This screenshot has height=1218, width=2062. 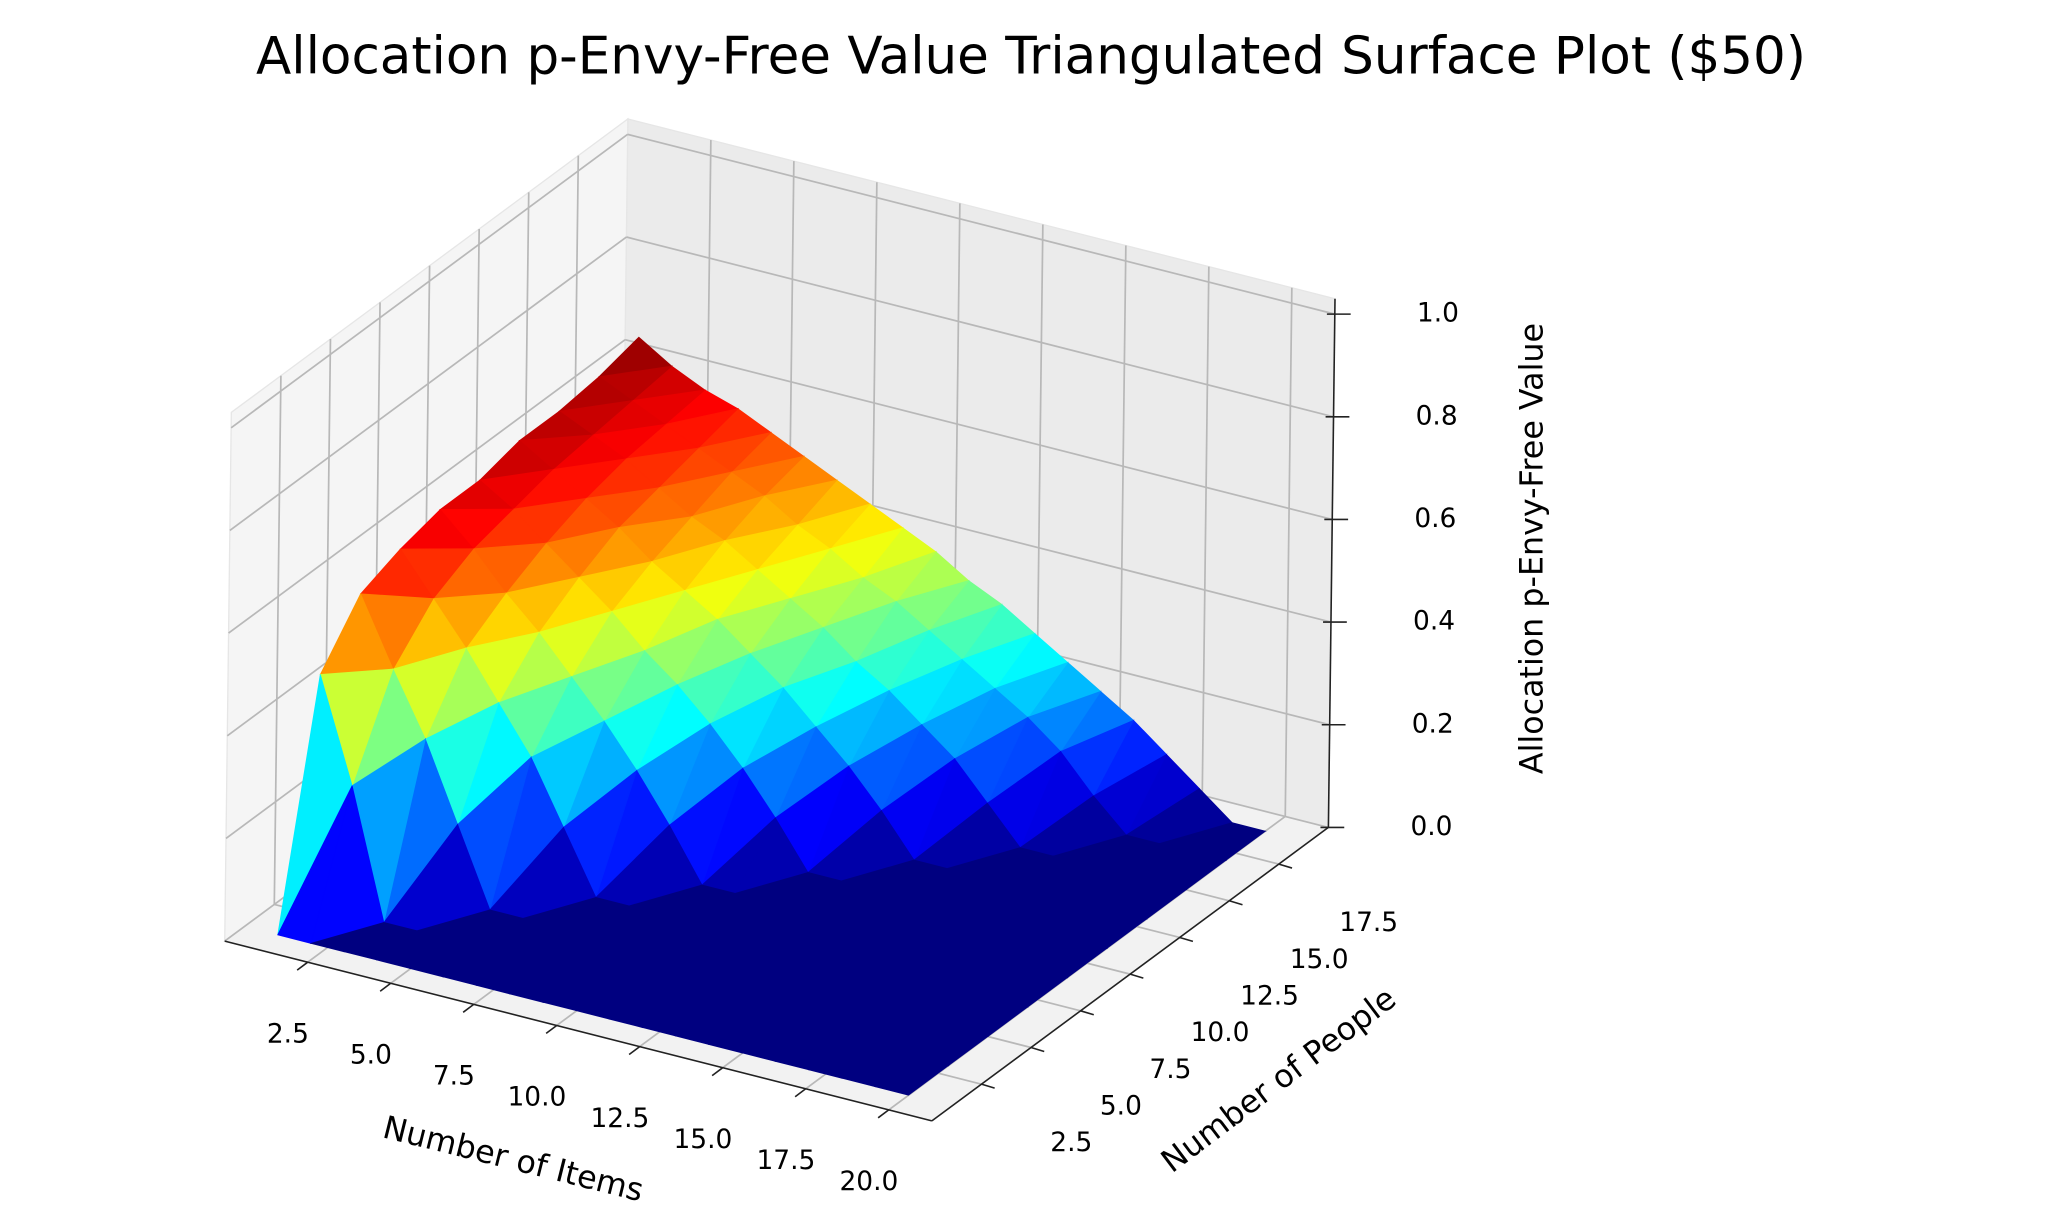 I want to click on x-tick-label: 2.5, so click(x=288, y=1033).